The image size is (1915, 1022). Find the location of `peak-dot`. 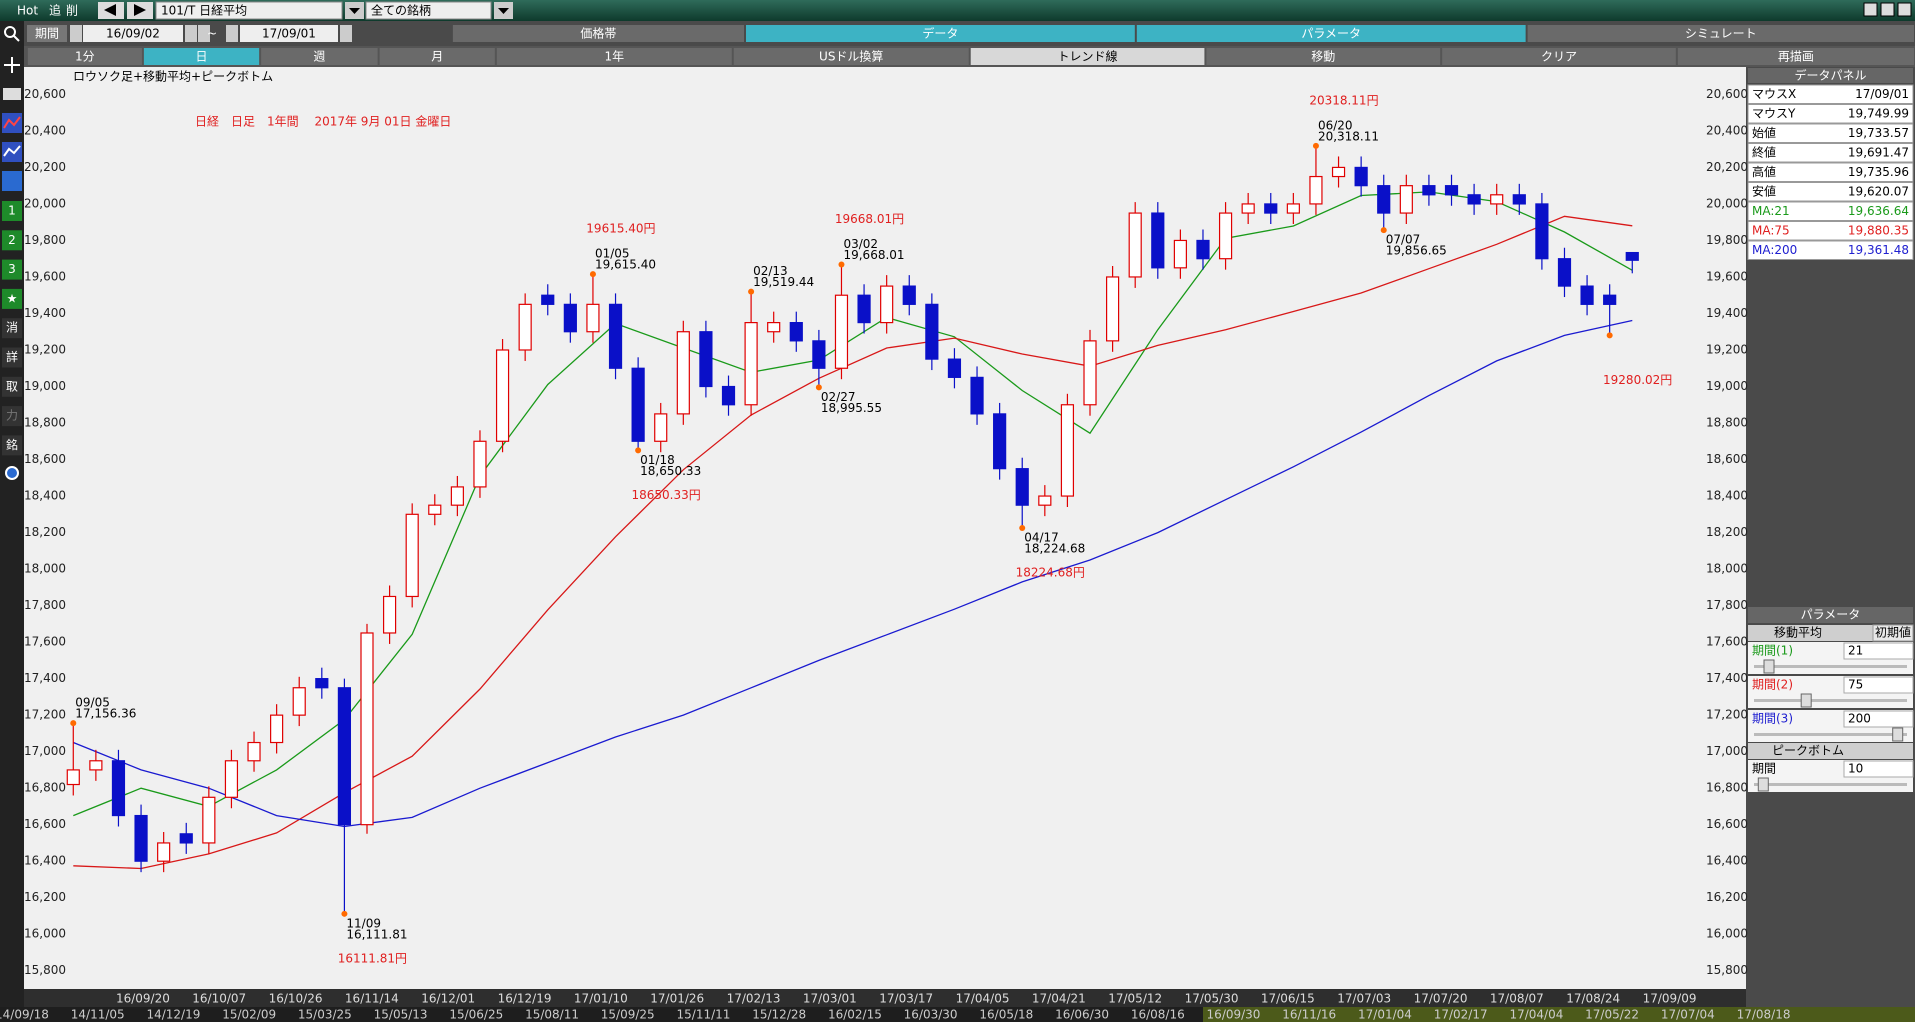

peak-dot is located at coordinates (751, 291).